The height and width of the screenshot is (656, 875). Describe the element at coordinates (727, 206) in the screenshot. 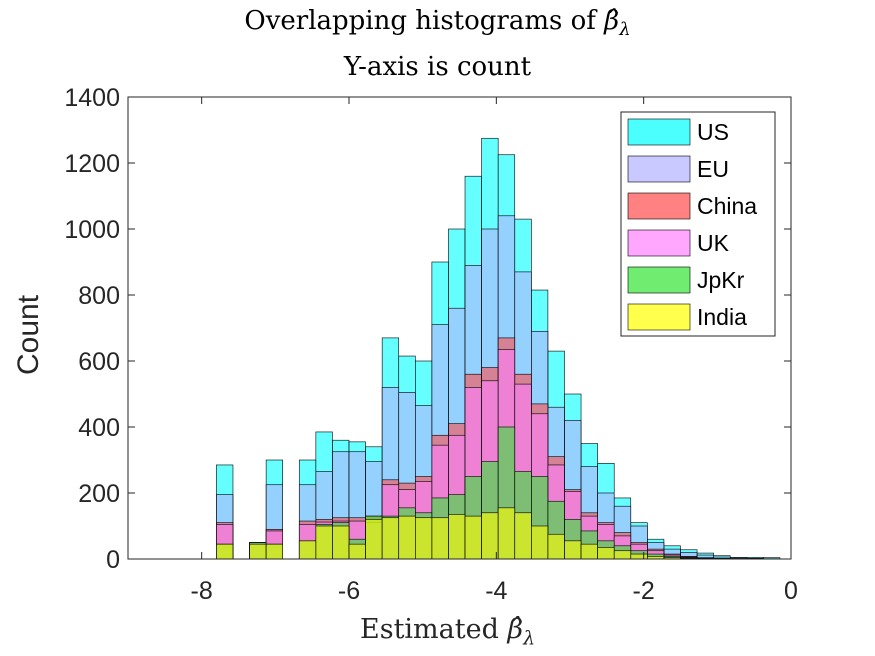

I see `legend-label-china: China` at that location.